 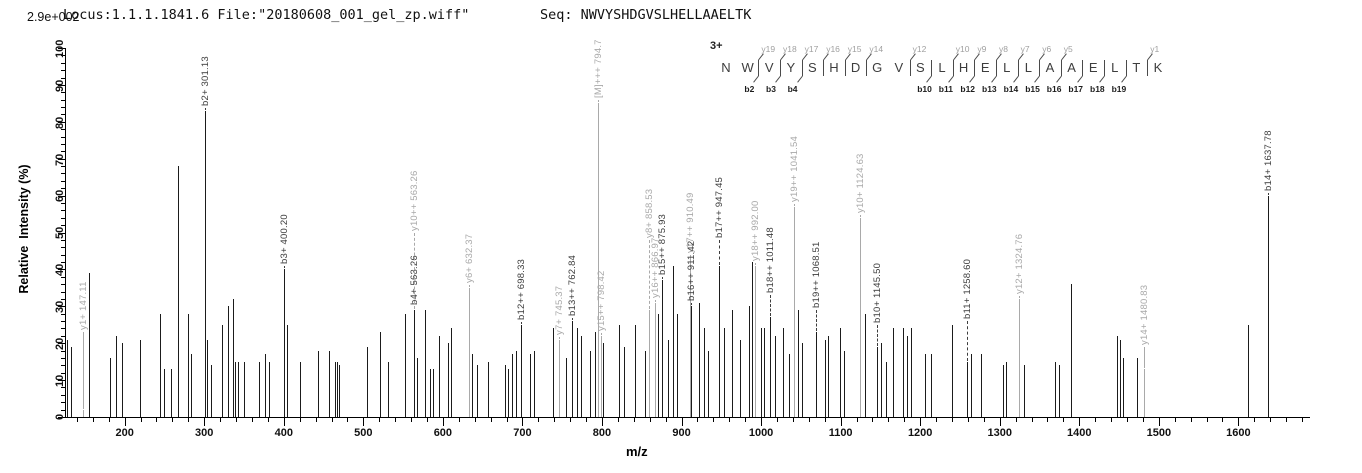 I want to click on peak-label: y19++ 1041.54, so click(x=795, y=168).